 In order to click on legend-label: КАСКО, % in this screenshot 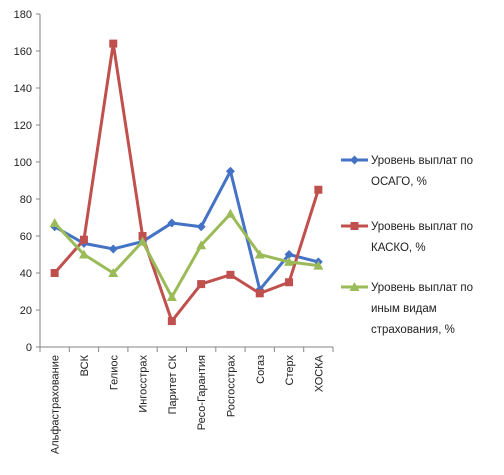, I will do `click(398, 248)`.